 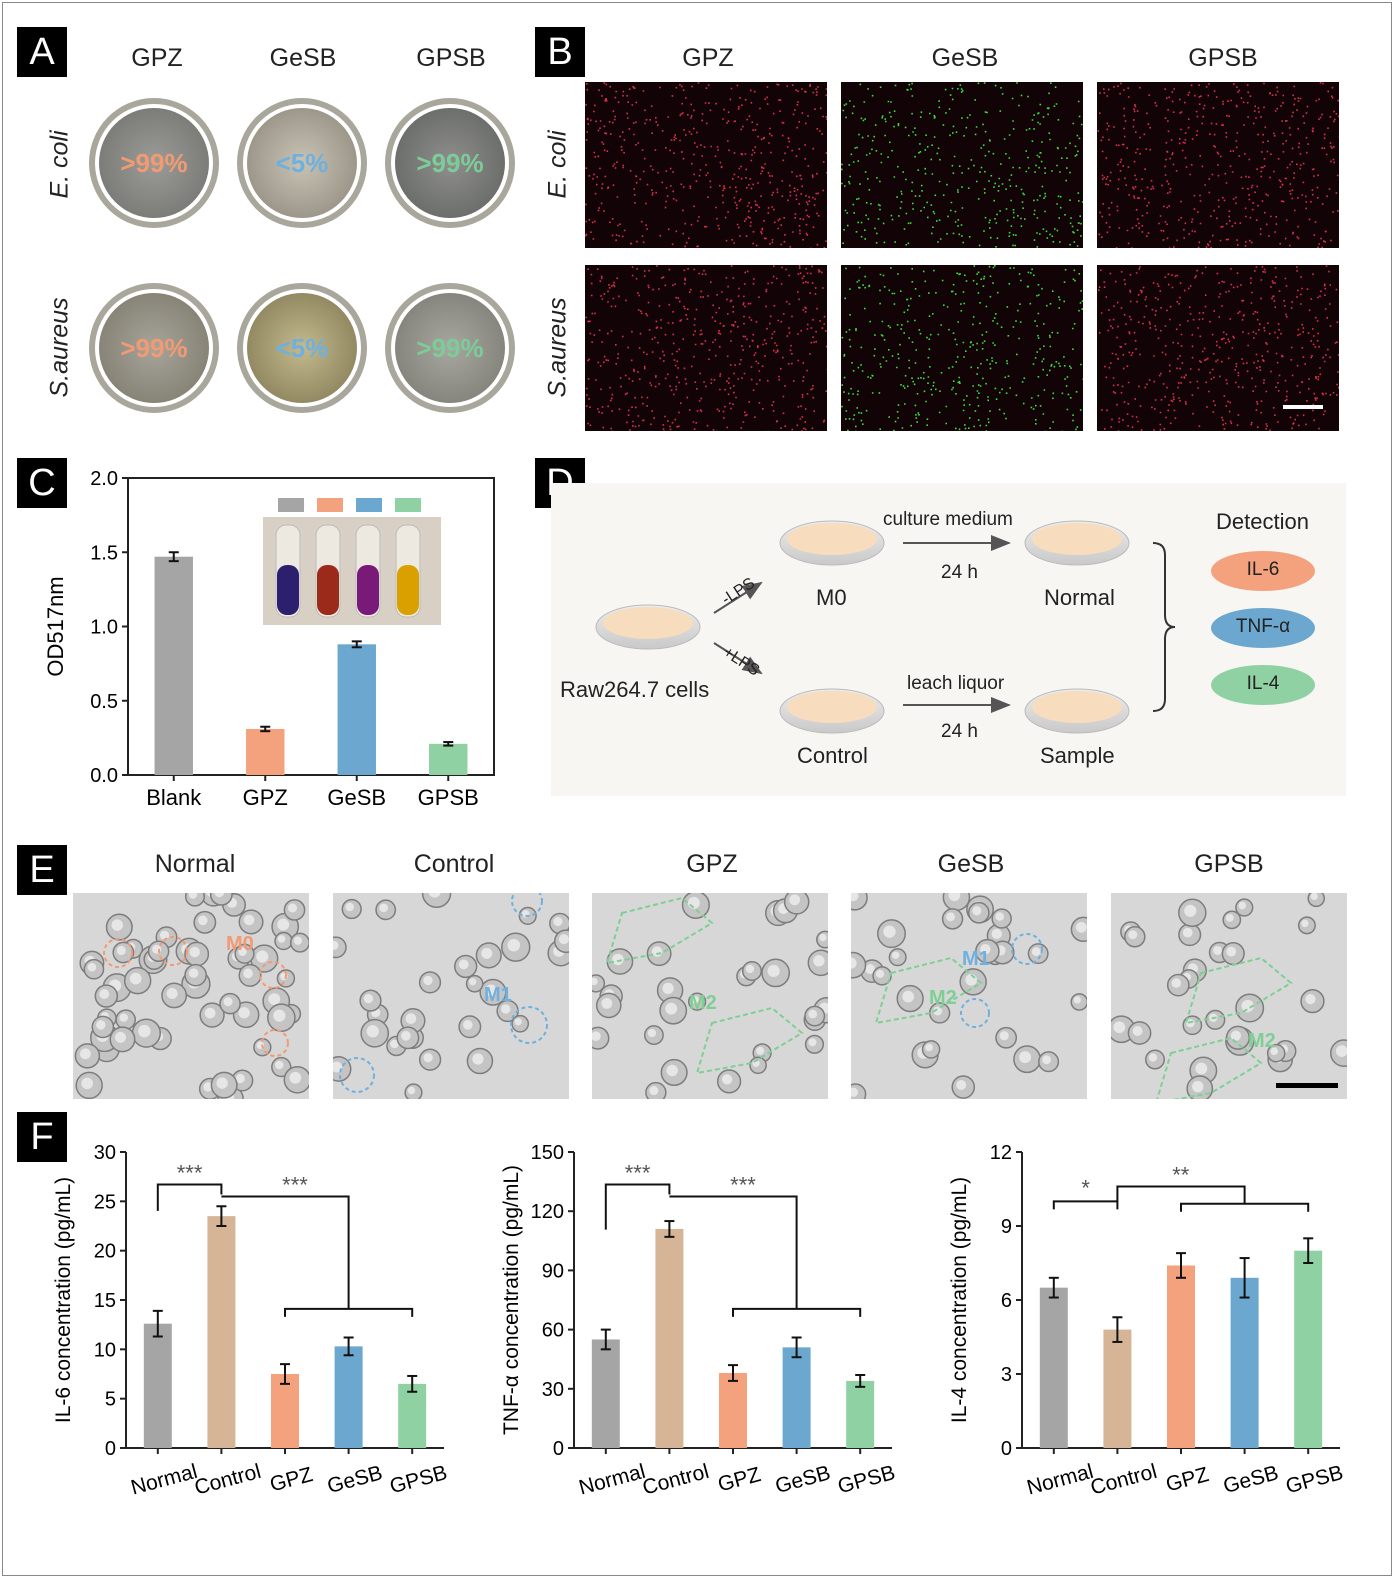 What do you see at coordinates (832, 755) in the screenshot?
I see `label-control: Control` at bounding box center [832, 755].